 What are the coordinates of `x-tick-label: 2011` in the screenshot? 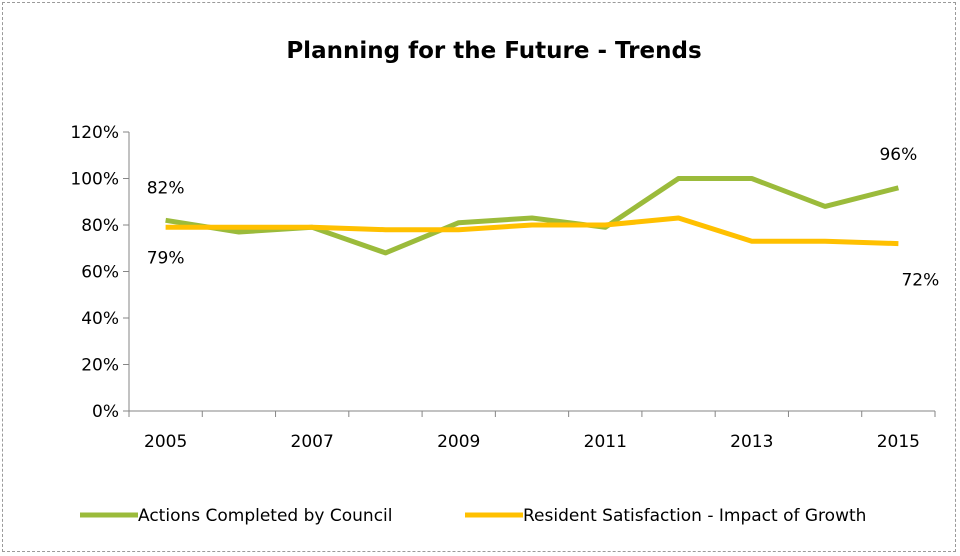 It's located at (605, 442).